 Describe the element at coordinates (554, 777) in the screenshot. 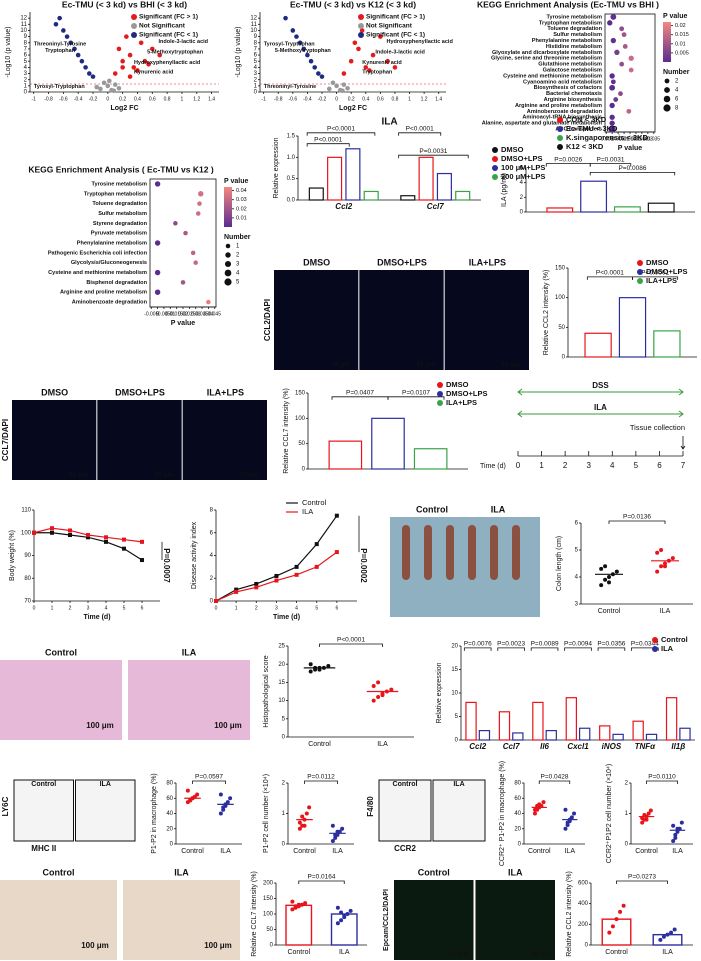

I see `p-value: P=0.0428` at that location.